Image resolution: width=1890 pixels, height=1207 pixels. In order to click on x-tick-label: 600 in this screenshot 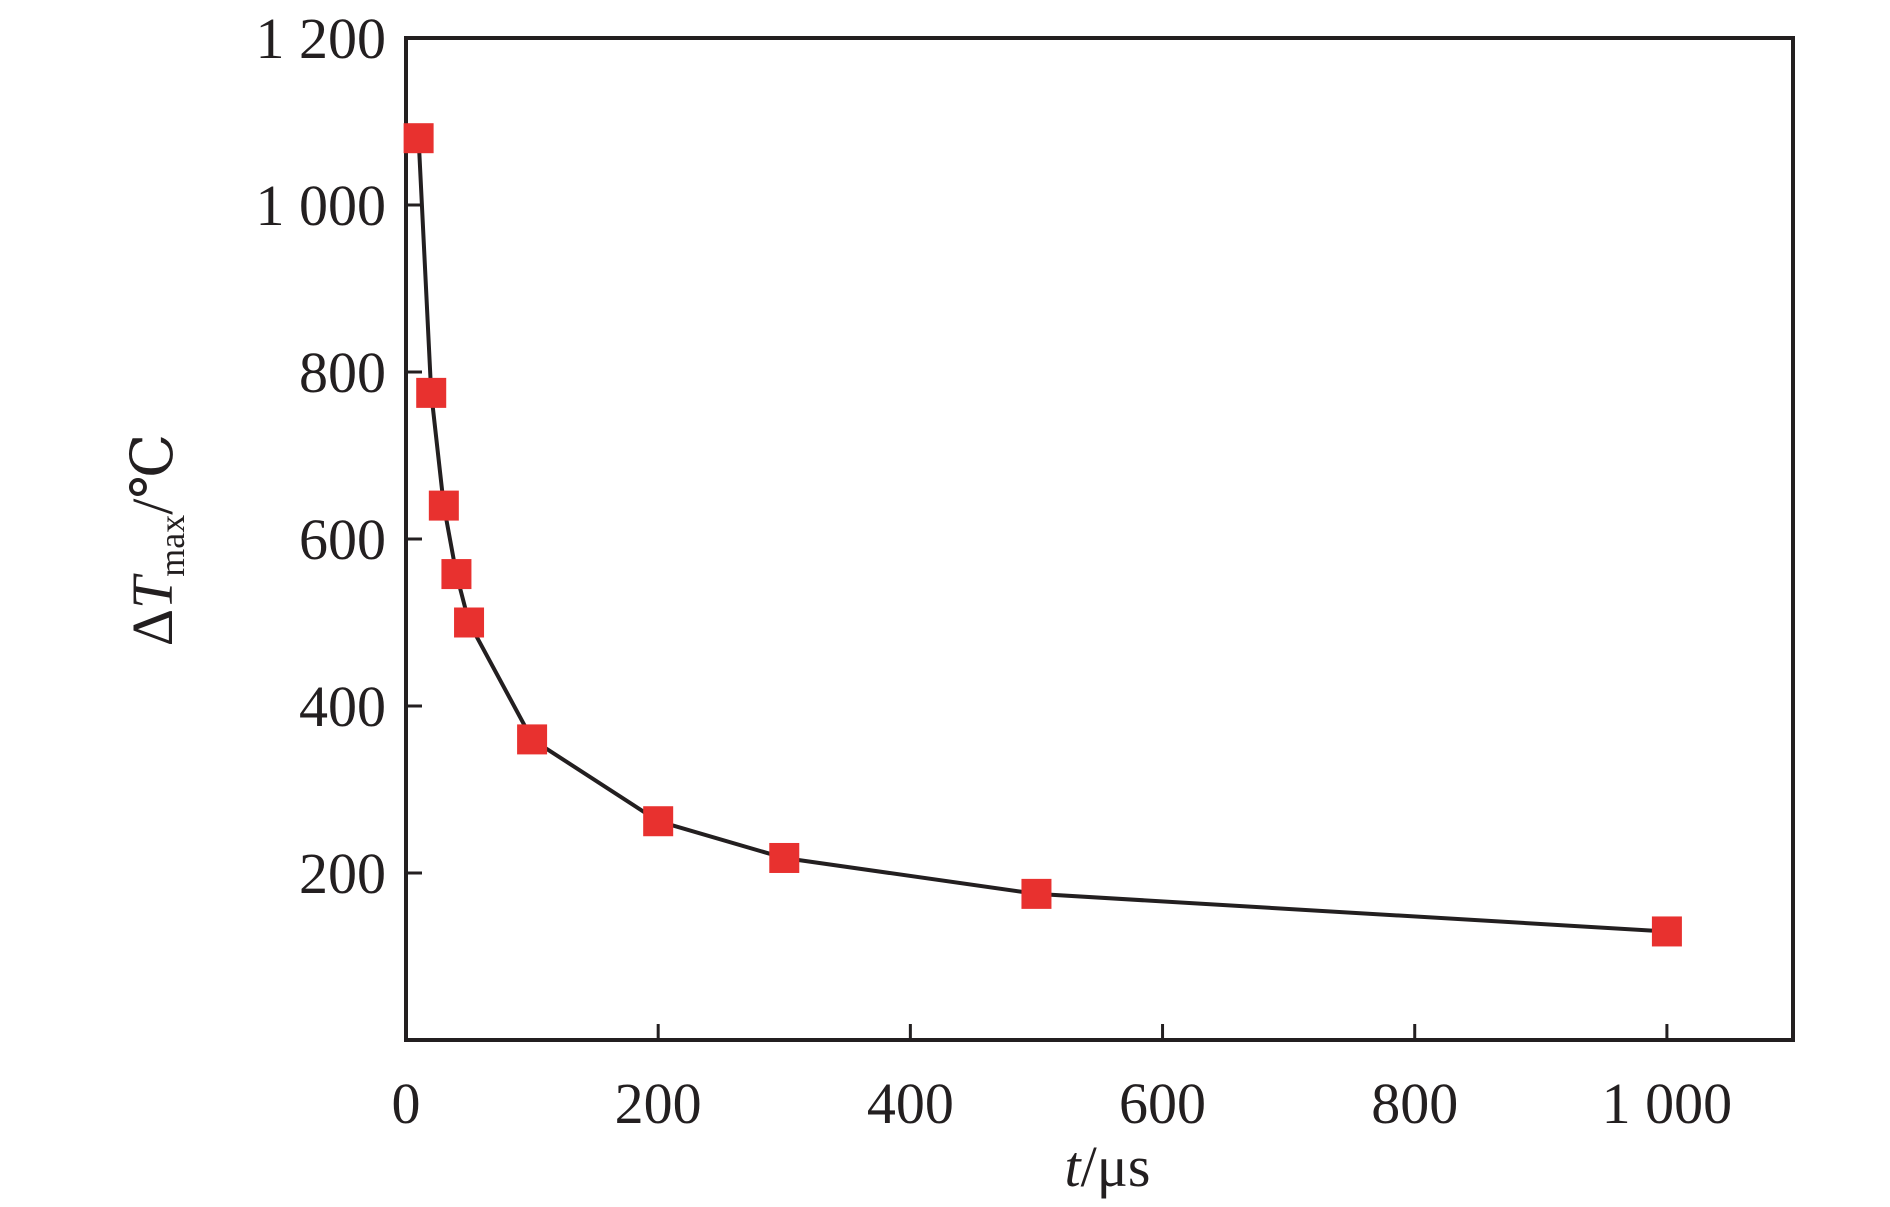, I will do `click(1162, 1103)`.